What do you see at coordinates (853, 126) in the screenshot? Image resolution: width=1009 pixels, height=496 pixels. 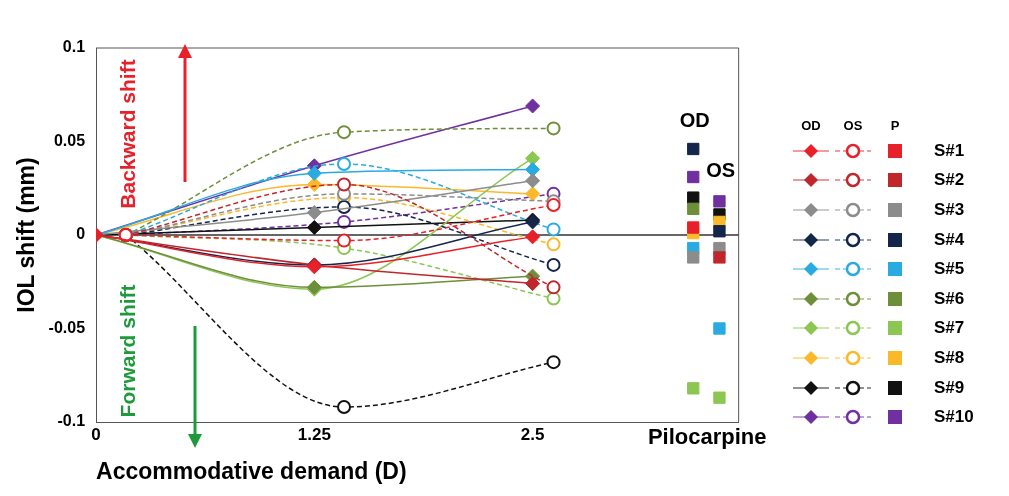 I see `text: OS` at bounding box center [853, 126].